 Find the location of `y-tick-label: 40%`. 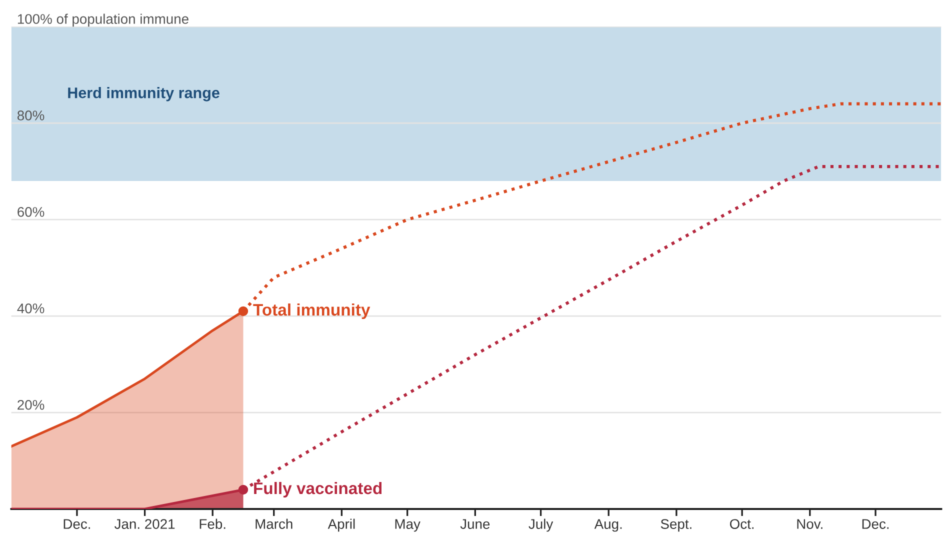

y-tick-label: 40% is located at coordinates (30, 308).